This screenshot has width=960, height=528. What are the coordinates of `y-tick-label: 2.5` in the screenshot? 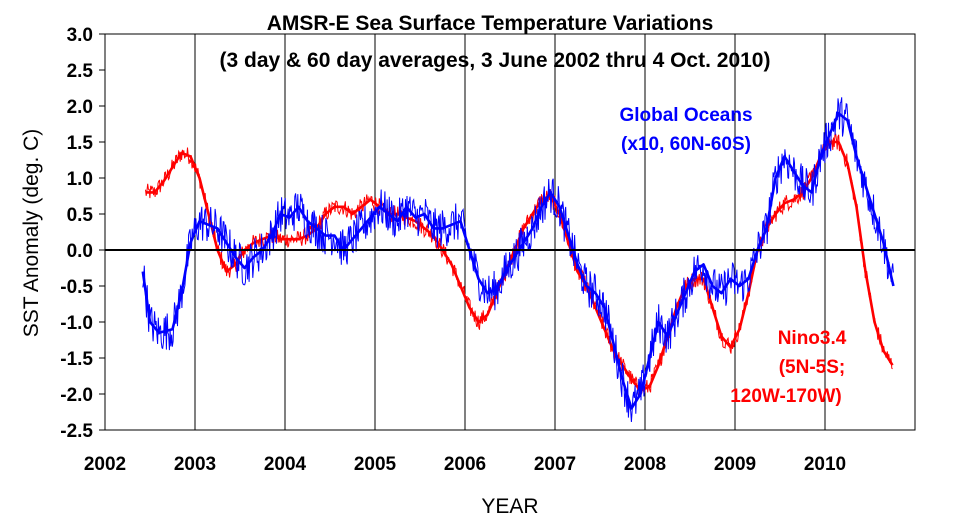 It's located at (80, 71).